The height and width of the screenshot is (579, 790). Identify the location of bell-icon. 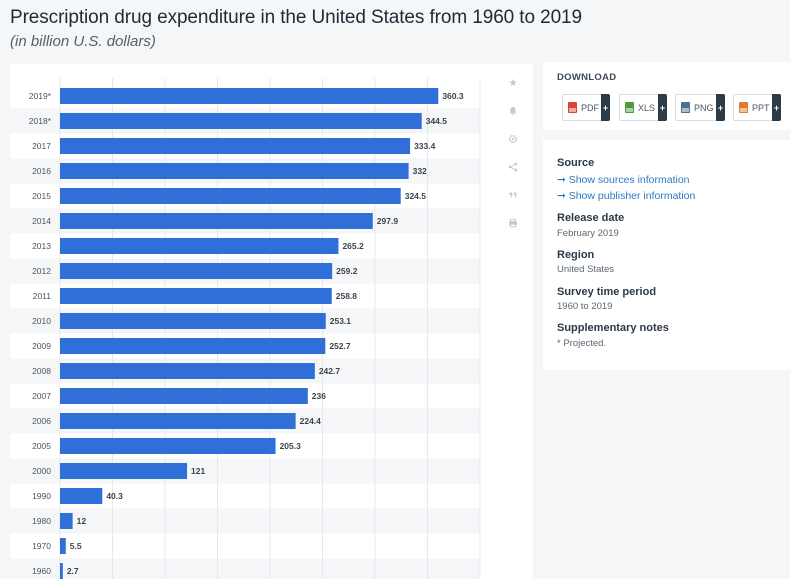
(513, 111).